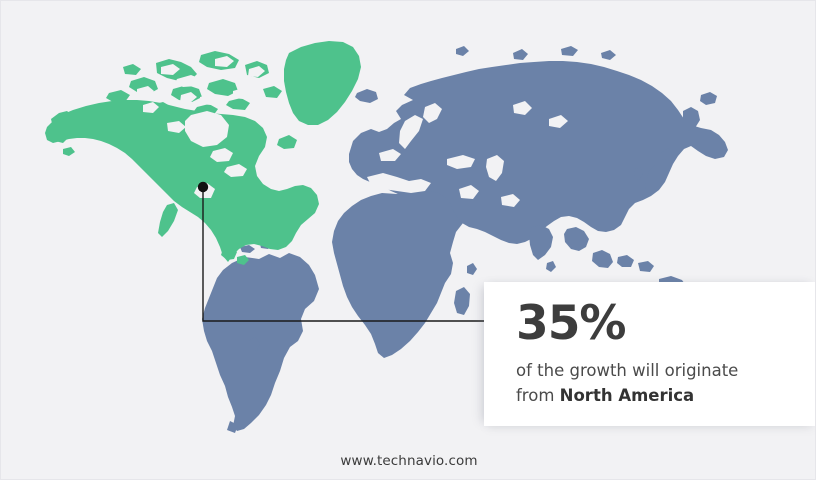 This screenshot has width=816, height=480. Describe the element at coordinates (538, 396) in the screenshot. I see `callout-line-2-prefix: from` at that location.